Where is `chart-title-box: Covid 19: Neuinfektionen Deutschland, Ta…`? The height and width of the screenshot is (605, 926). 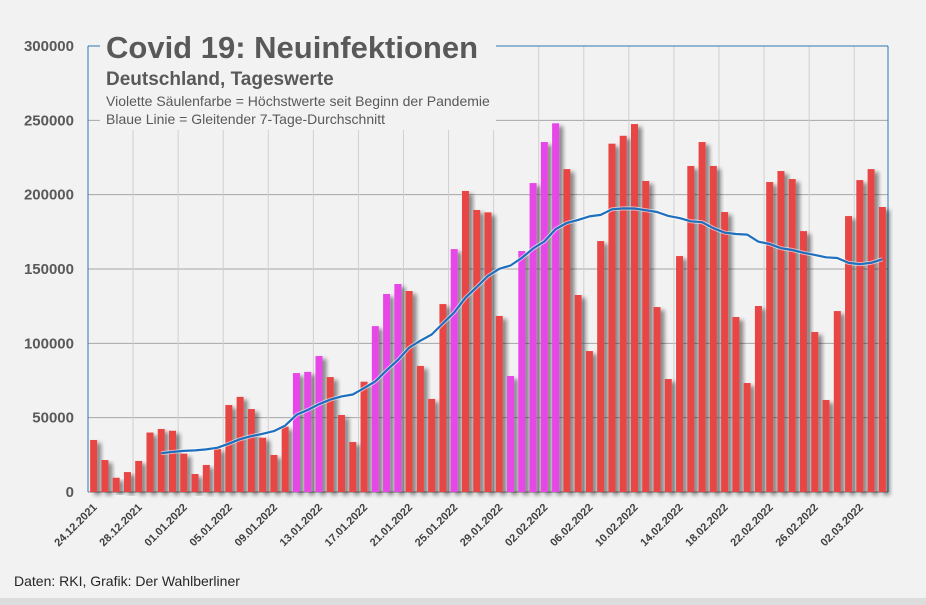
chart-title-box: Covid 19: Neuinfektionen Deutschland, Ta… is located at coordinates (298, 80).